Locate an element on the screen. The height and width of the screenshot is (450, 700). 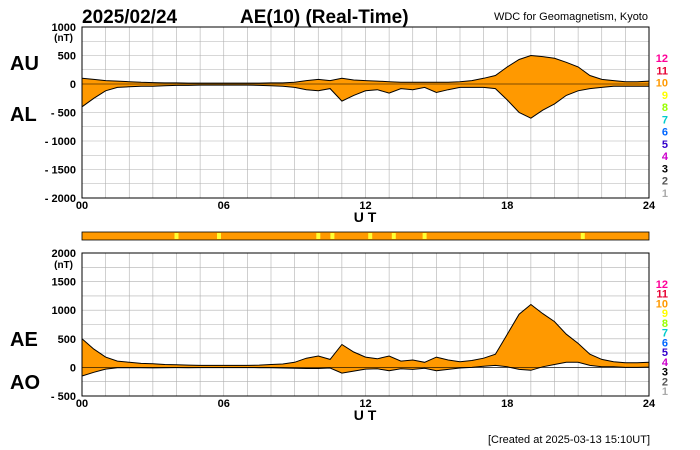
station-bar-background is located at coordinates (365, 236).